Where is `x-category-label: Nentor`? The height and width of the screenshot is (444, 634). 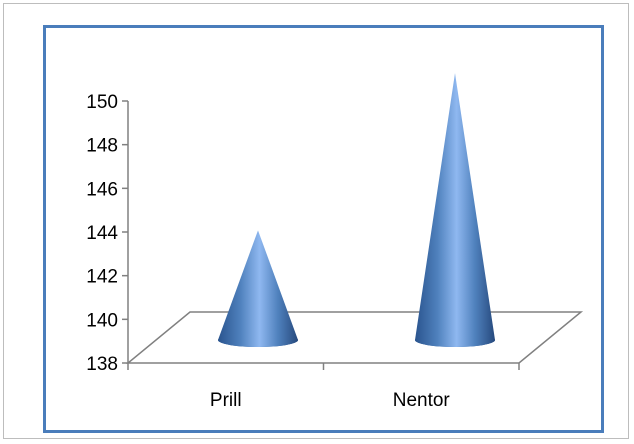
x-category-label: Nentor is located at coordinates (422, 400).